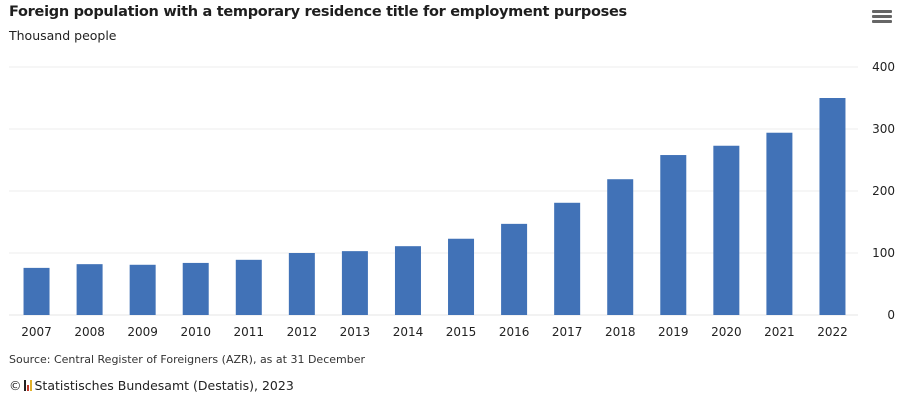 This screenshot has height=412, width=911. I want to click on bar-2021, so click(779, 223).